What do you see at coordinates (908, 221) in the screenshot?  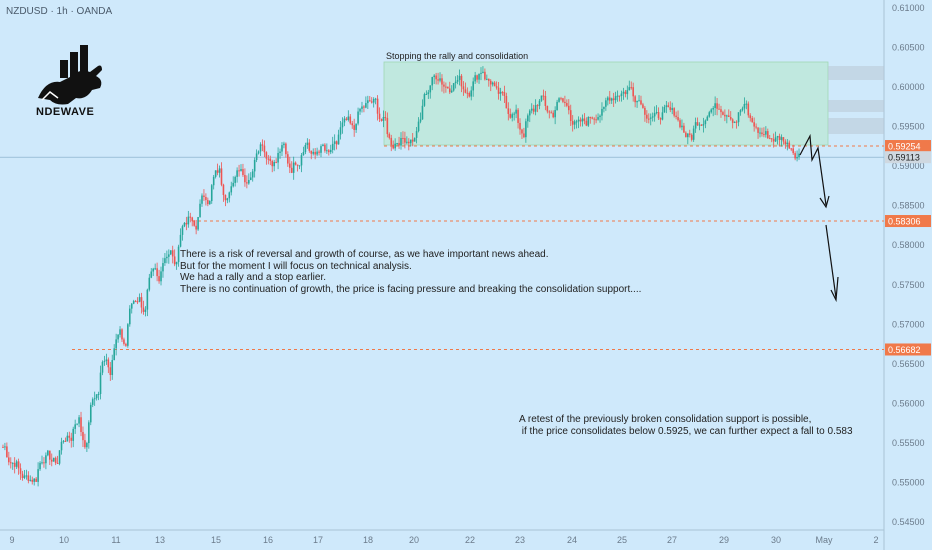 I see `level-price-tag` at bounding box center [908, 221].